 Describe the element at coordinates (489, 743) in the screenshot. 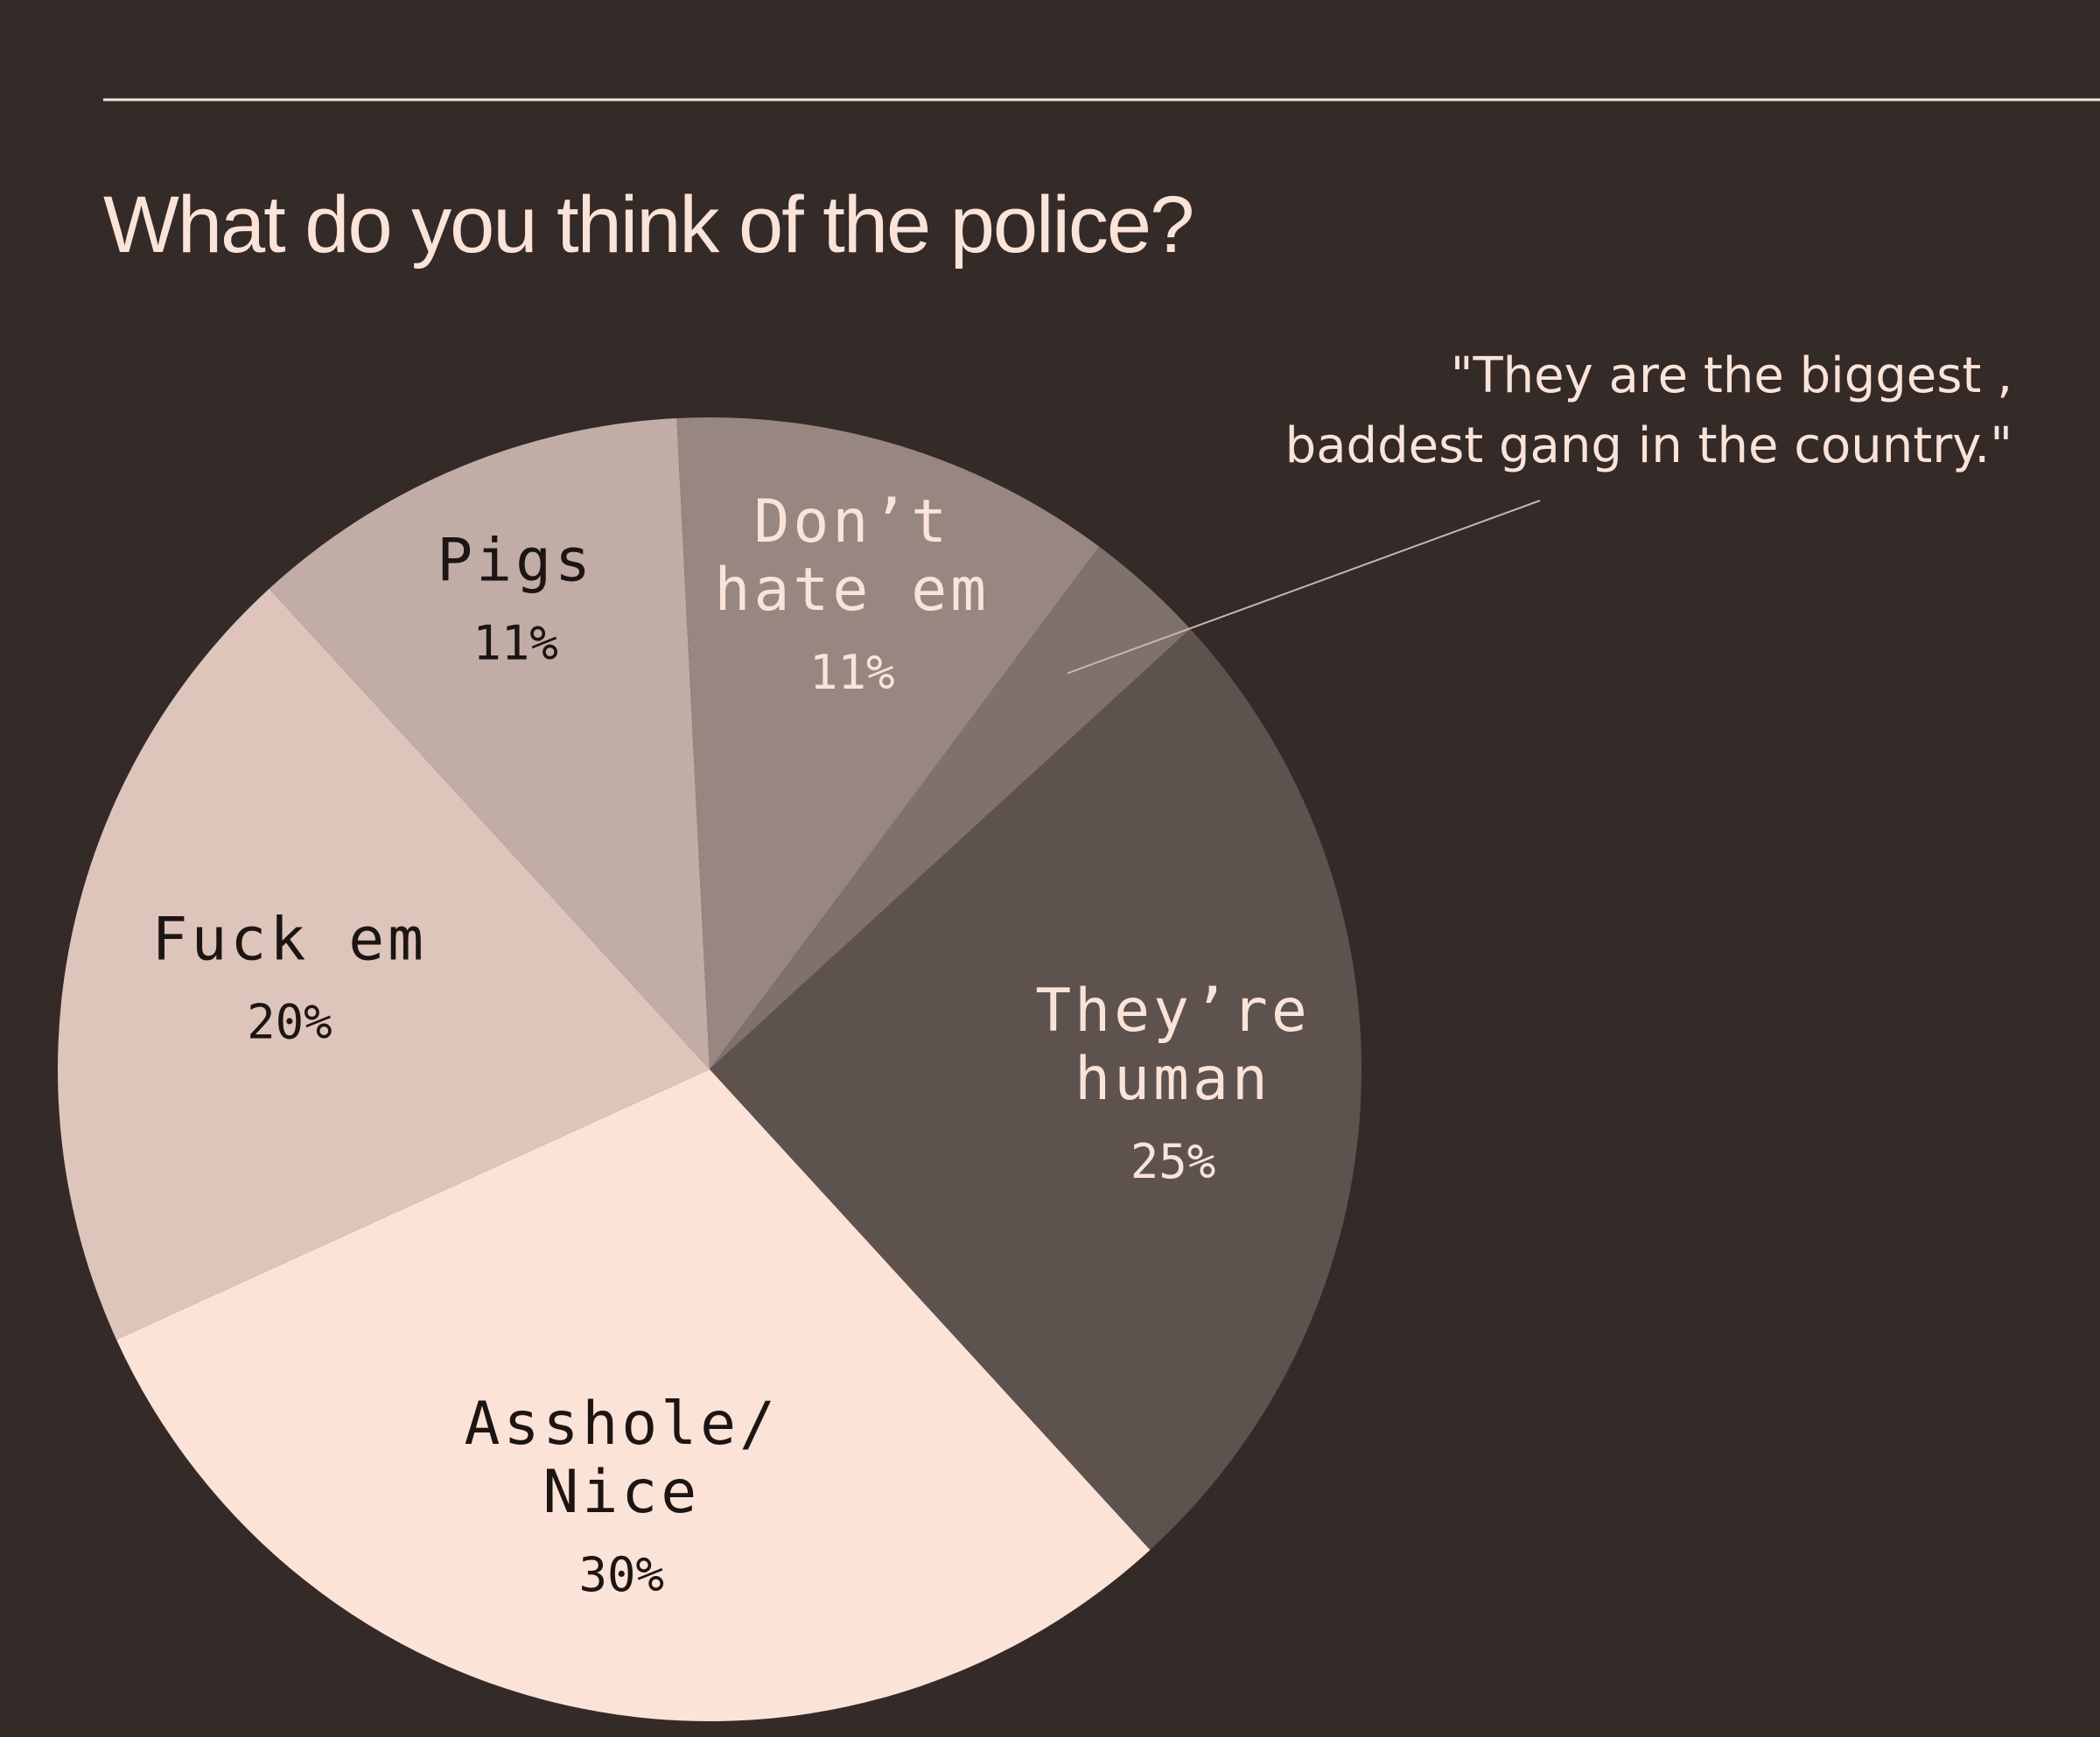

I see `pie-slice-pigs` at that location.